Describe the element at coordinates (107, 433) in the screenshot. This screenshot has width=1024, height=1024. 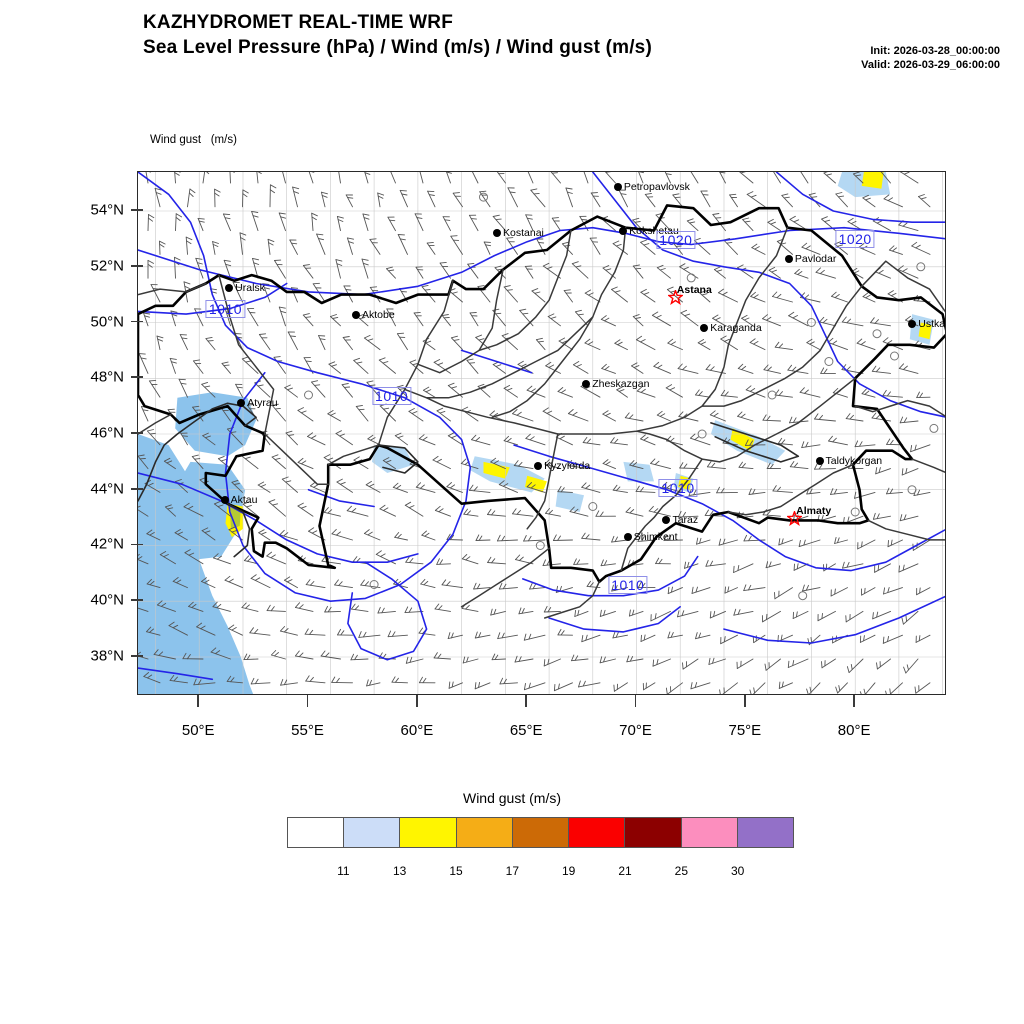
I see `lat-tick-label: 46°N` at that location.